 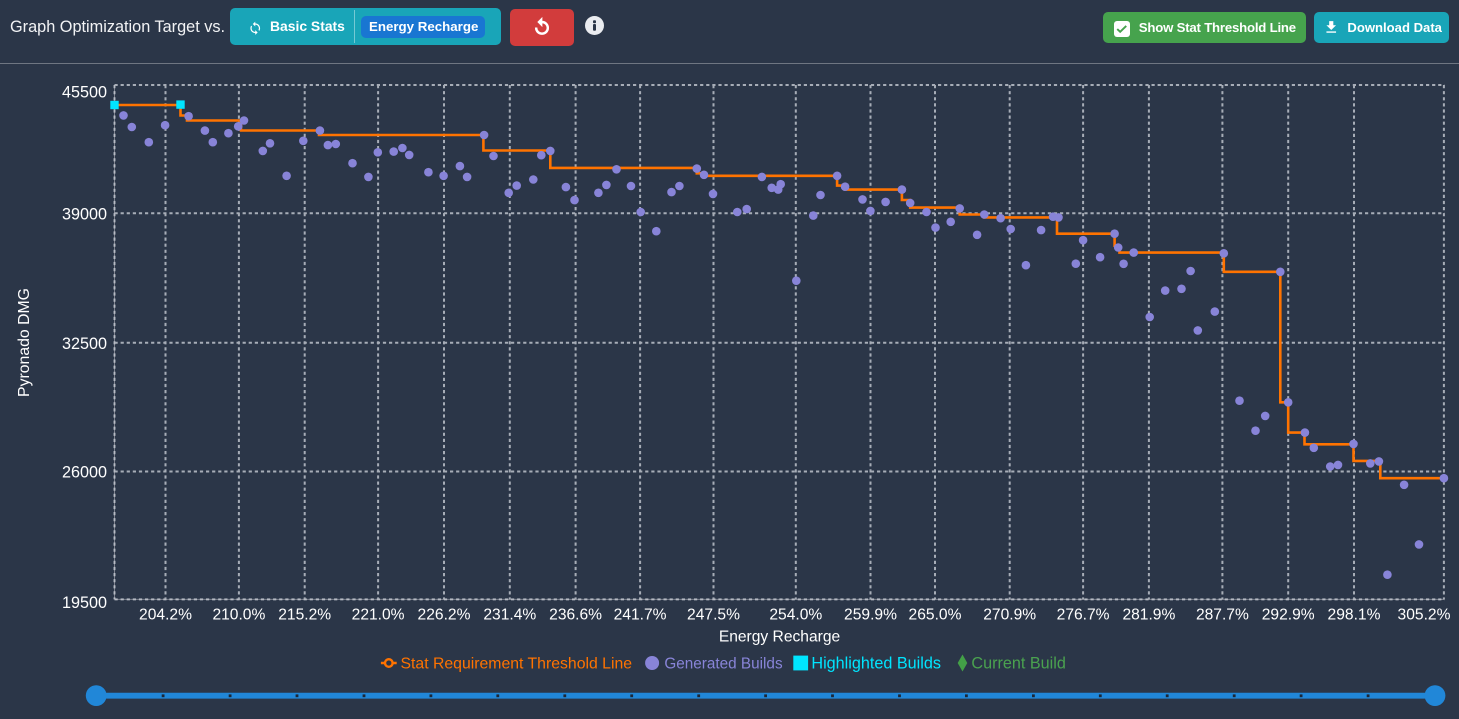 I want to click on svg-text:Stat Requirement Threshold Lin: Stat Requirement Threshold Line, so click(x=517, y=664).